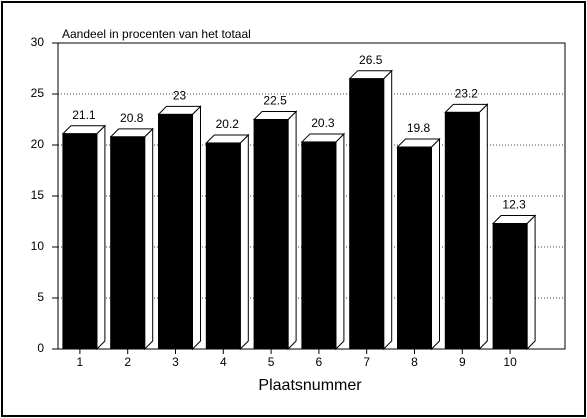 The image size is (587, 418). What do you see at coordinates (38, 195) in the screenshot?
I see `y-tick-label: 15` at bounding box center [38, 195].